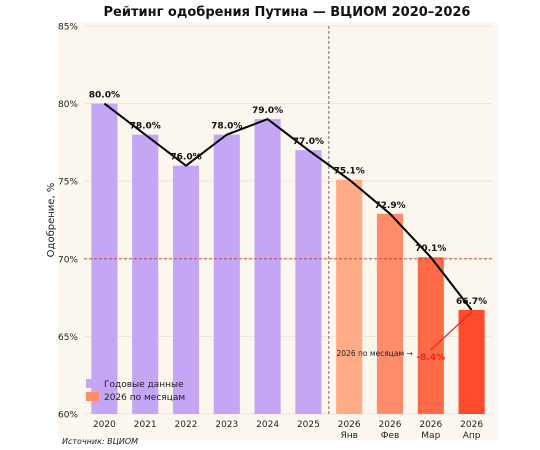 The image size is (540, 450). What do you see at coordinates (267, 425) in the screenshot?
I see `x-tick-label: 2024` at bounding box center [267, 425].